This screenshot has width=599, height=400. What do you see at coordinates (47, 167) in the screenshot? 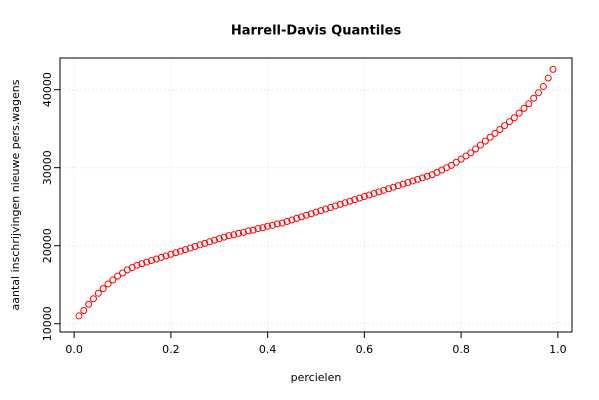
I see `y-tick-label: 30000` at bounding box center [47, 167].